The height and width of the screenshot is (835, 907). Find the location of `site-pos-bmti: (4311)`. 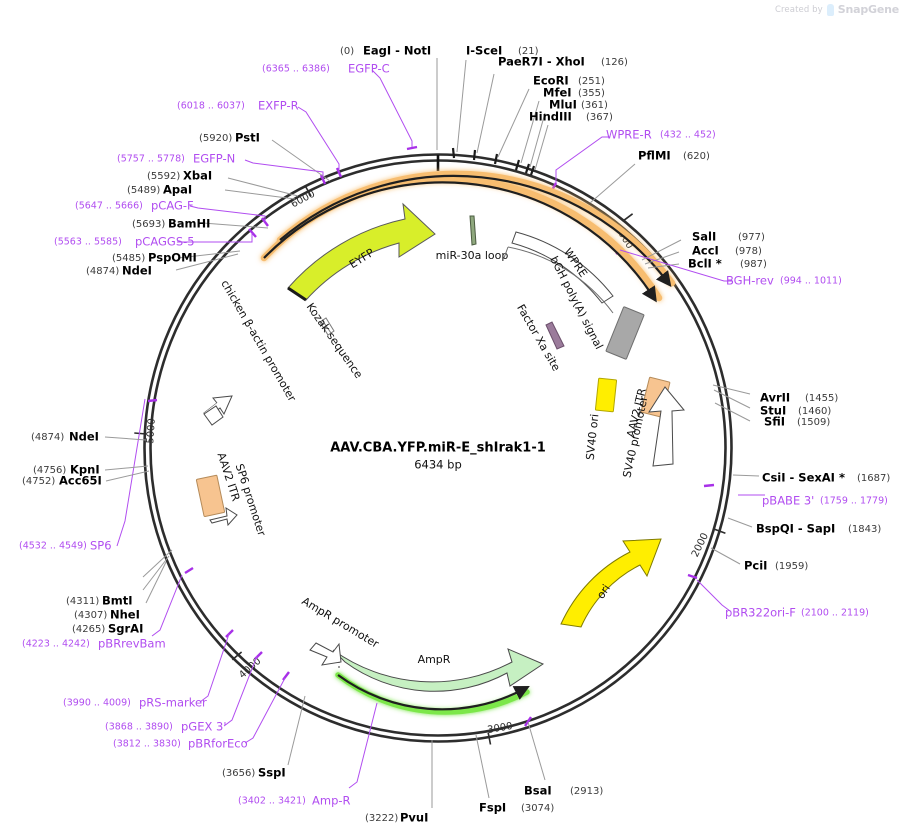

site-pos-bmti: (4311) is located at coordinates (82, 601).